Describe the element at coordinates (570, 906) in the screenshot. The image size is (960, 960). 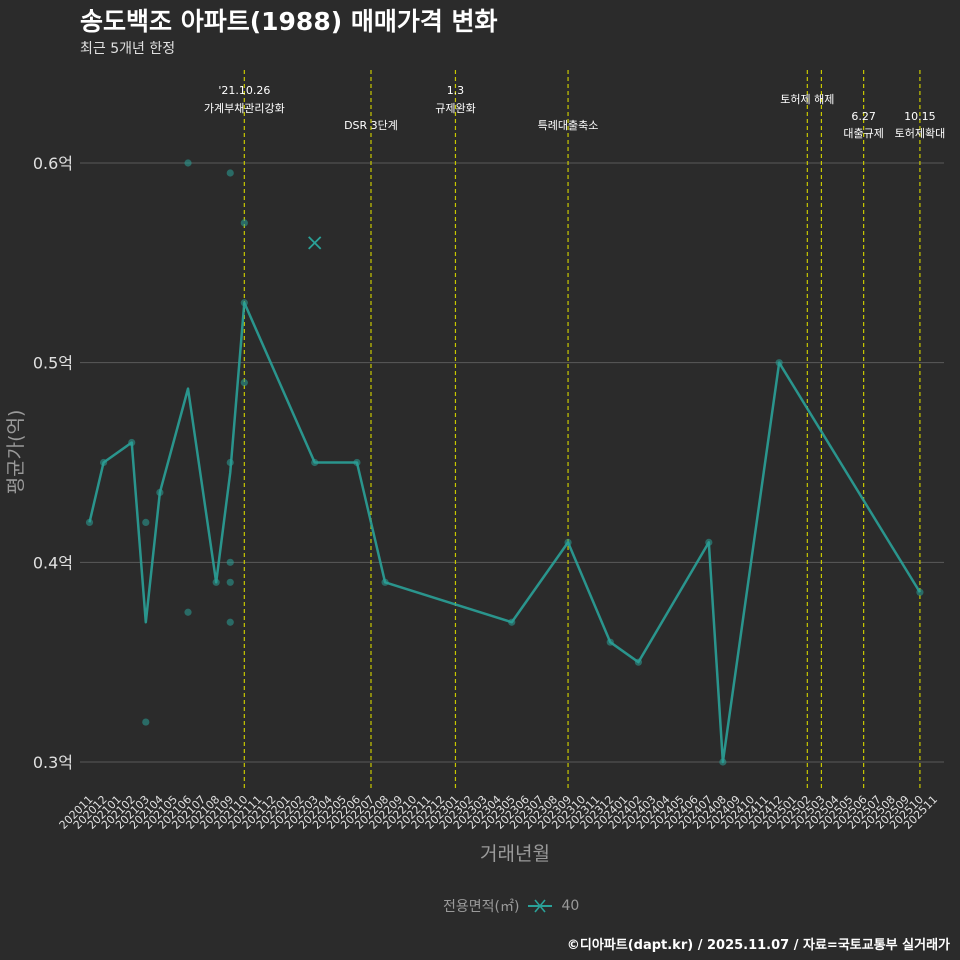
I see `legend-entry-40: 40` at that location.